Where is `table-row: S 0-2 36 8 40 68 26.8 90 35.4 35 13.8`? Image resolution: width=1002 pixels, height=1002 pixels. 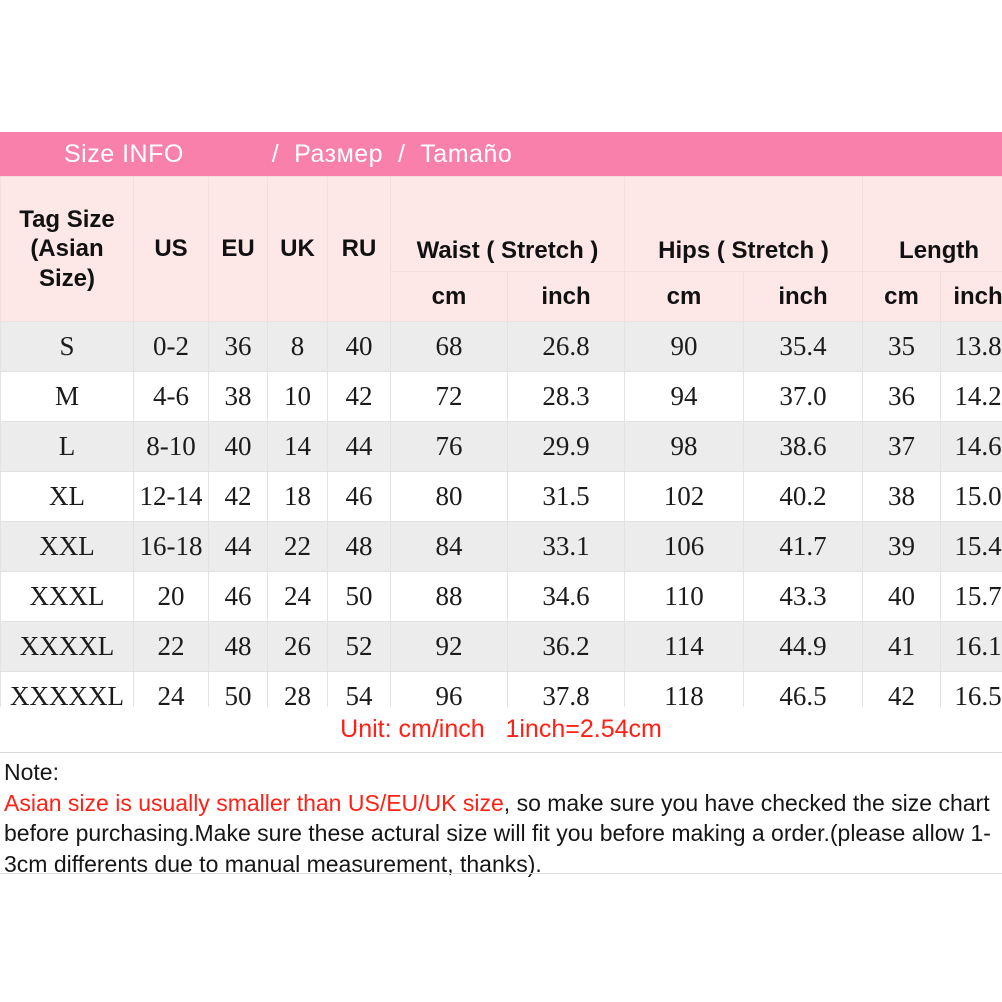
table-row: S 0-2 36 8 40 68 26.8 90 35.4 35 13.8 is located at coordinates (501, 346).